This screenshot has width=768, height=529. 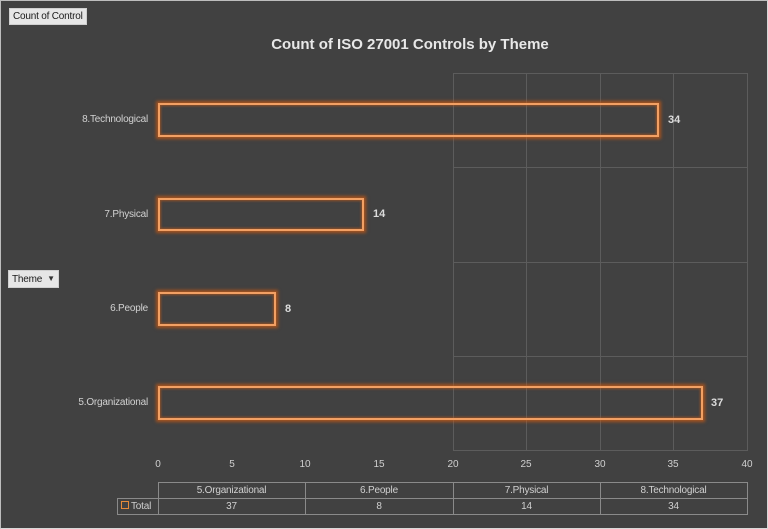 What do you see at coordinates (126, 214) in the screenshot?
I see `category-label-physical: 7.Physical` at bounding box center [126, 214].